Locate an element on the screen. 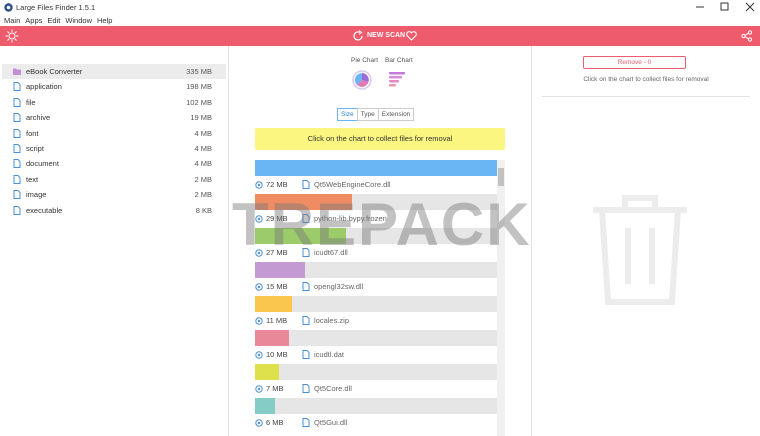 This screenshot has height=436, width=760. folder-name: file is located at coordinates (31, 102).